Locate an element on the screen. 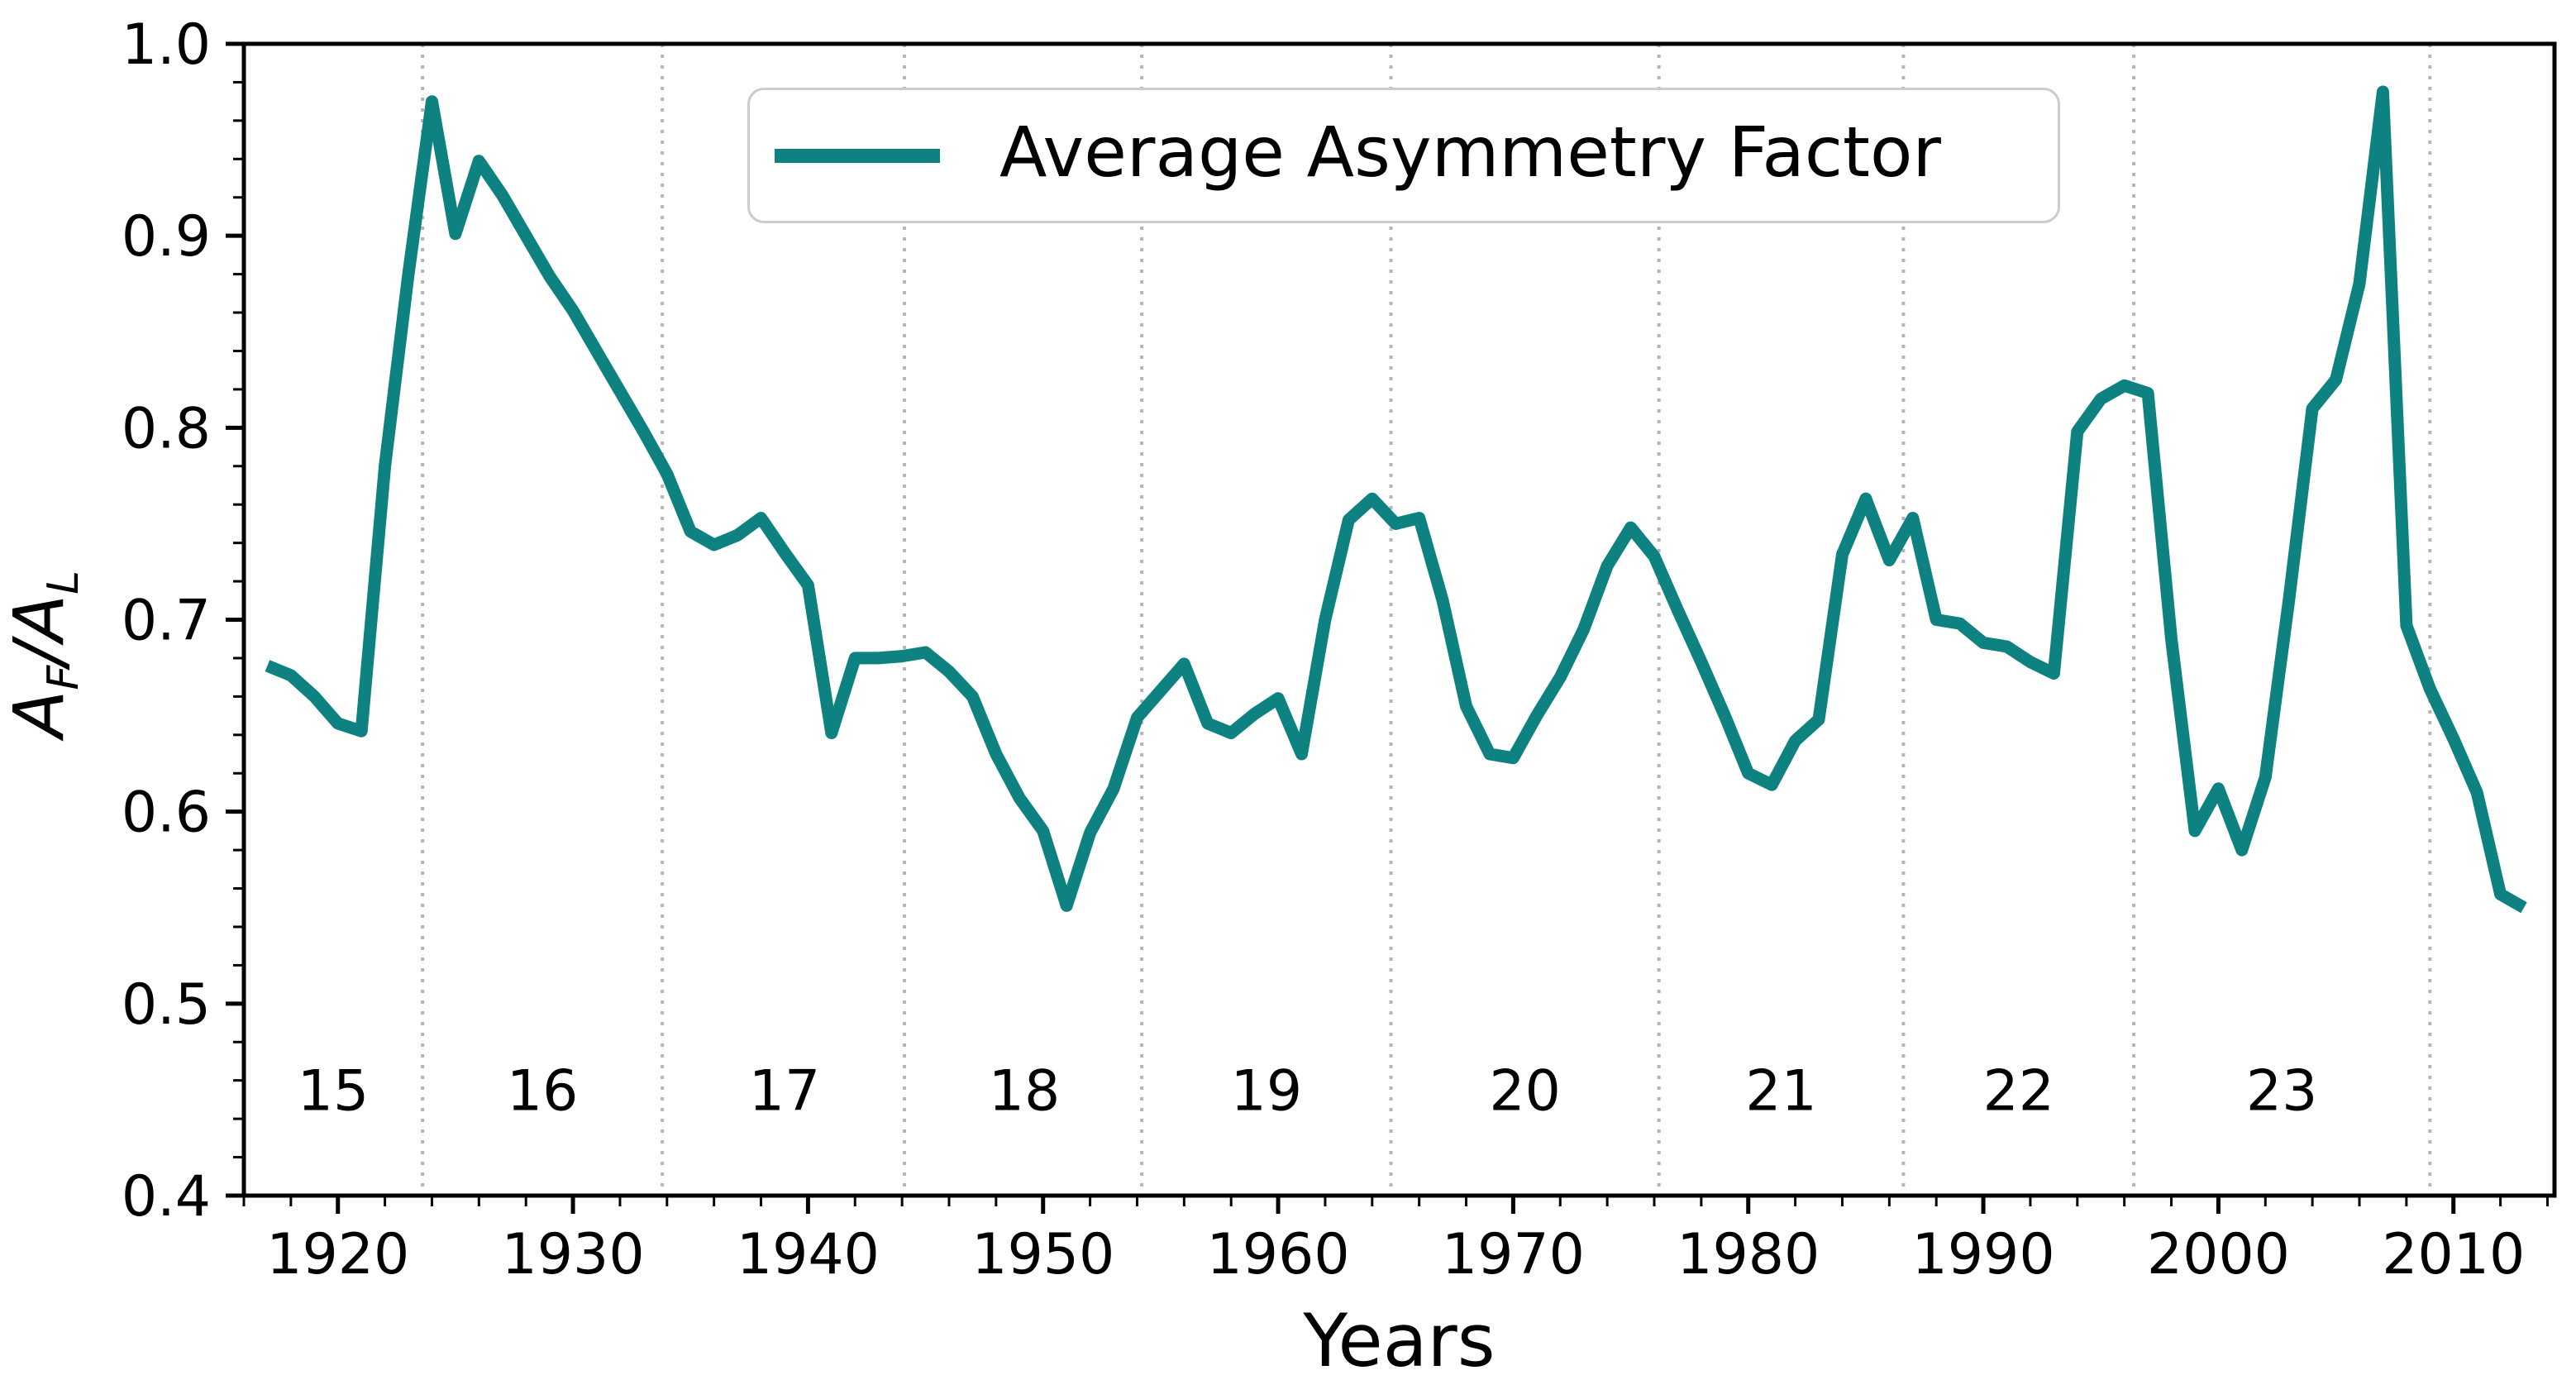  x-tick-label: 1980 is located at coordinates (1748, 1254).